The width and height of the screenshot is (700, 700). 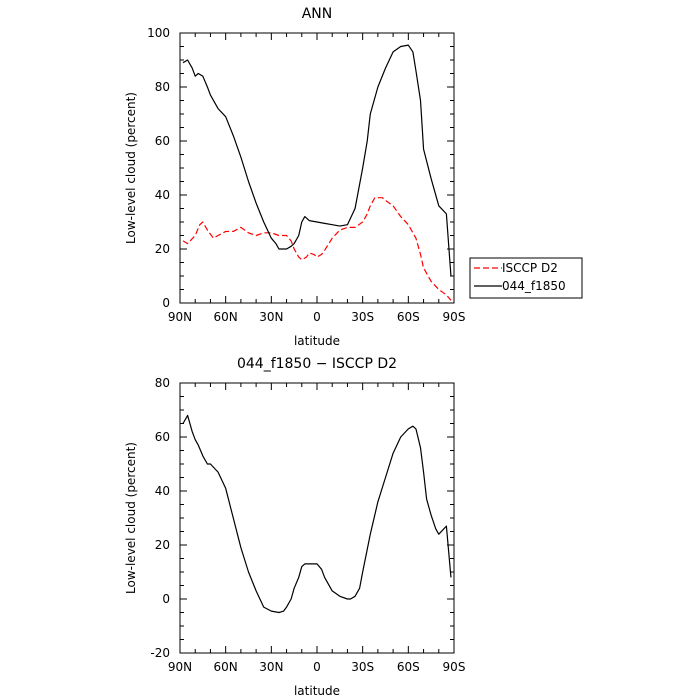 I want to click on chart-title: 044_f1850 − ISCCP D2, so click(x=317, y=364).